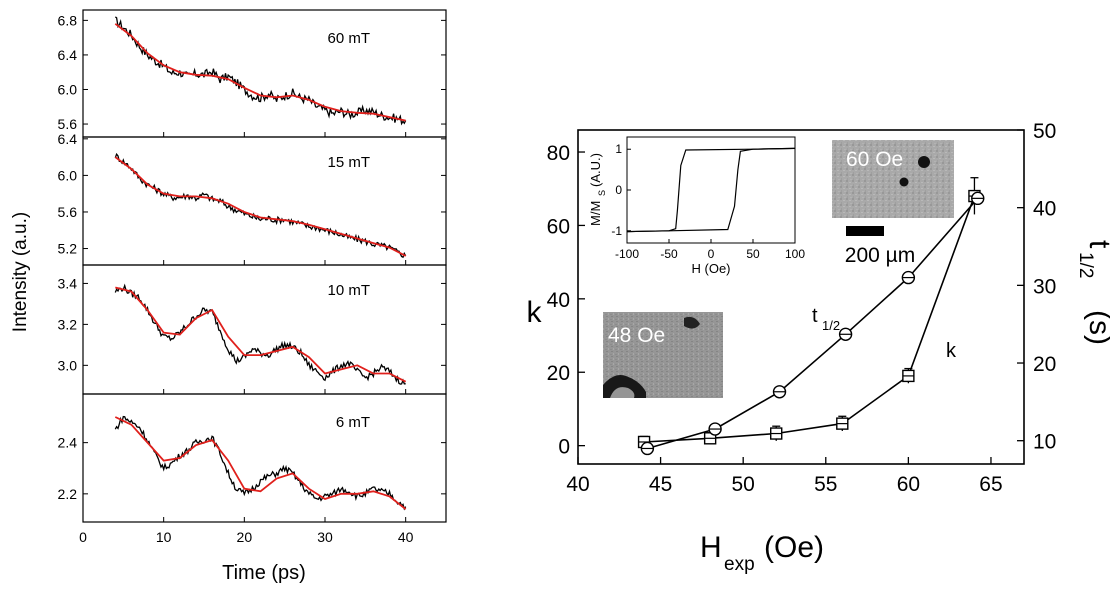 The image size is (1110, 590). Describe the element at coordinates (663, 355) in the screenshot. I see `domain-image-48oe: 48 Oe` at that location.